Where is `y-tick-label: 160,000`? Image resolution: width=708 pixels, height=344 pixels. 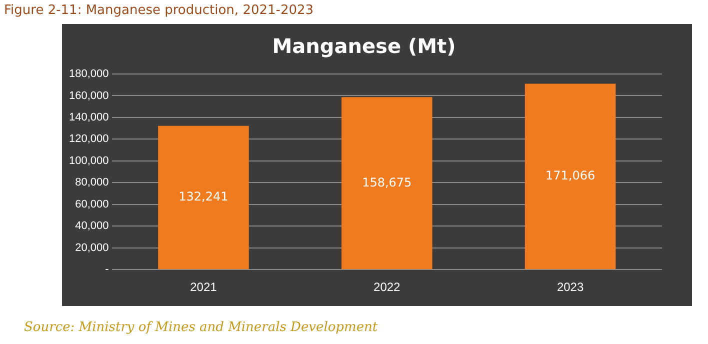 y-tick-label: 160,000 is located at coordinates (88, 96).